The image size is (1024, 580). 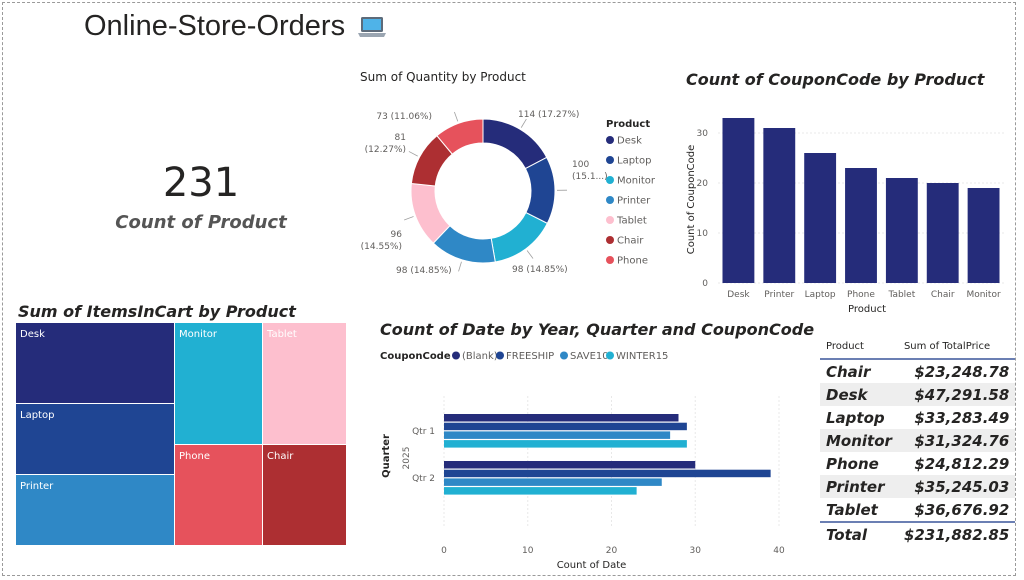 I want to click on donut-data-label: 100 (15.1...), so click(x=590, y=171).